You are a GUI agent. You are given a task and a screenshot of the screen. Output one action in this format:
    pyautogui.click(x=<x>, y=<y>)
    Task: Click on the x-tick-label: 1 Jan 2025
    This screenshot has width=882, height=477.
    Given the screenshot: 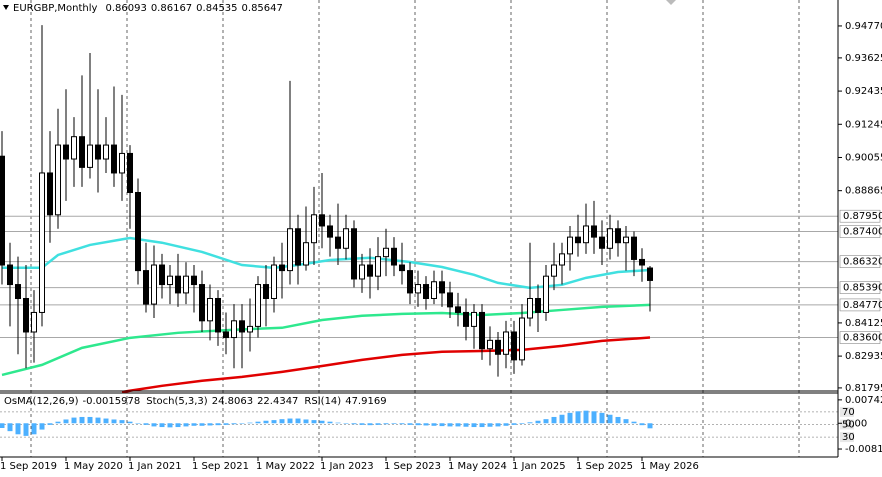 What is the action you would take?
    pyautogui.click(x=539, y=466)
    